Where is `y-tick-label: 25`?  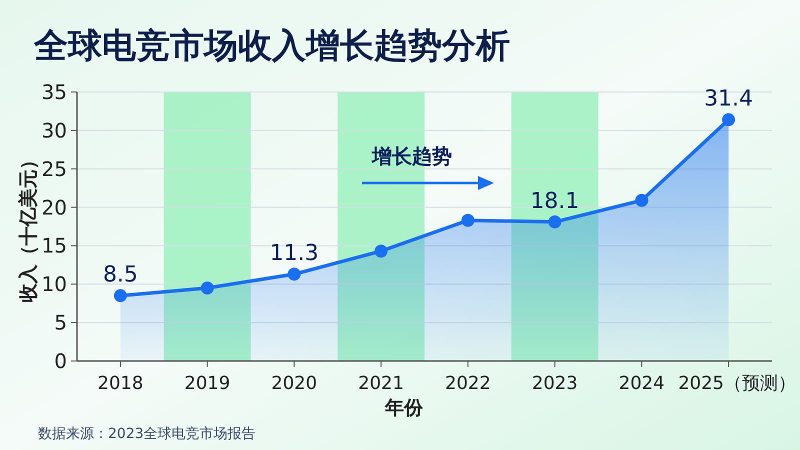
y-tick-label: 25 is located at coordinates (54, 168).